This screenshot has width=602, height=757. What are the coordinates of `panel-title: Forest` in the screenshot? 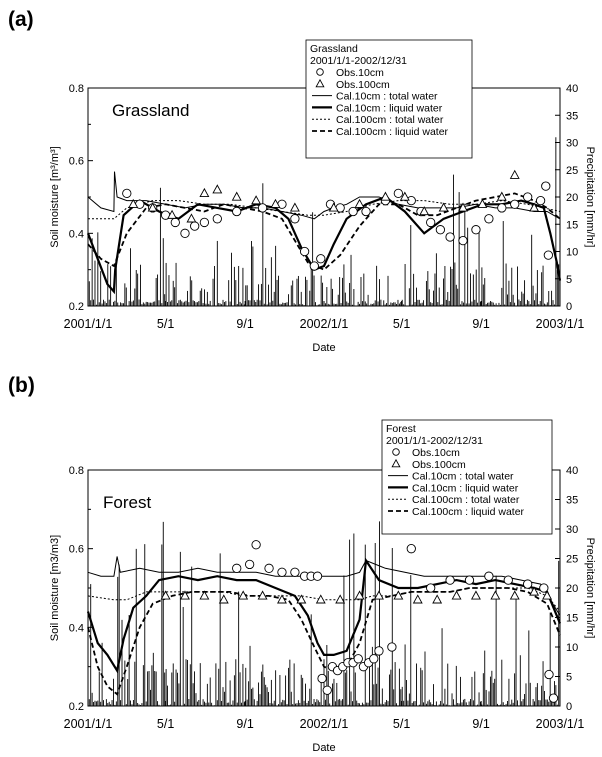 It's located at (127, 502).